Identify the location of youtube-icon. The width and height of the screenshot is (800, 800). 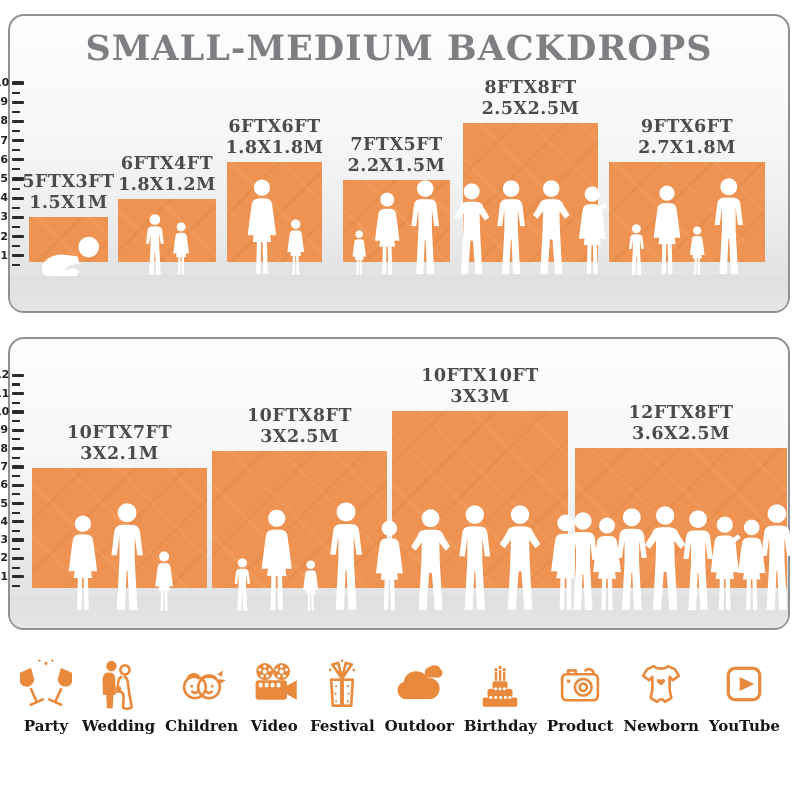
(744, 684).